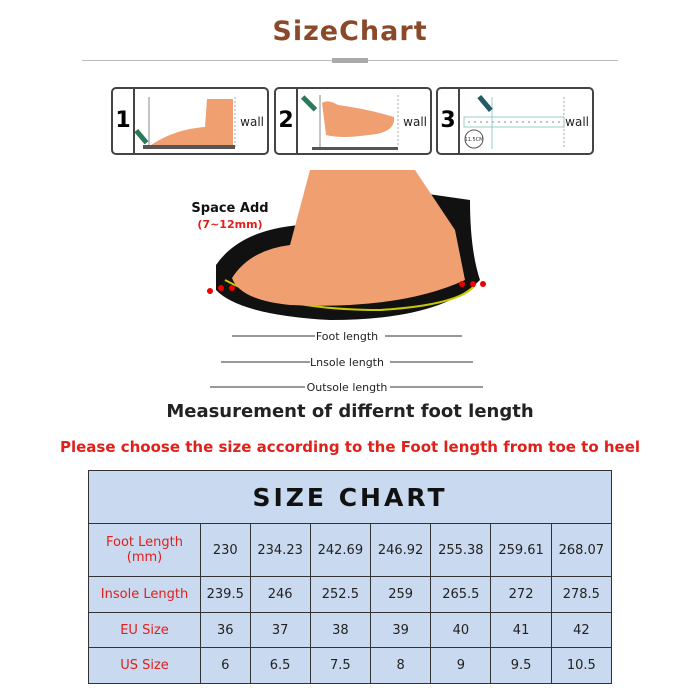 The height and width of the screenshot is (700, 700). I want to click on ruler-badge: 11.5CM, so click(474, 140).